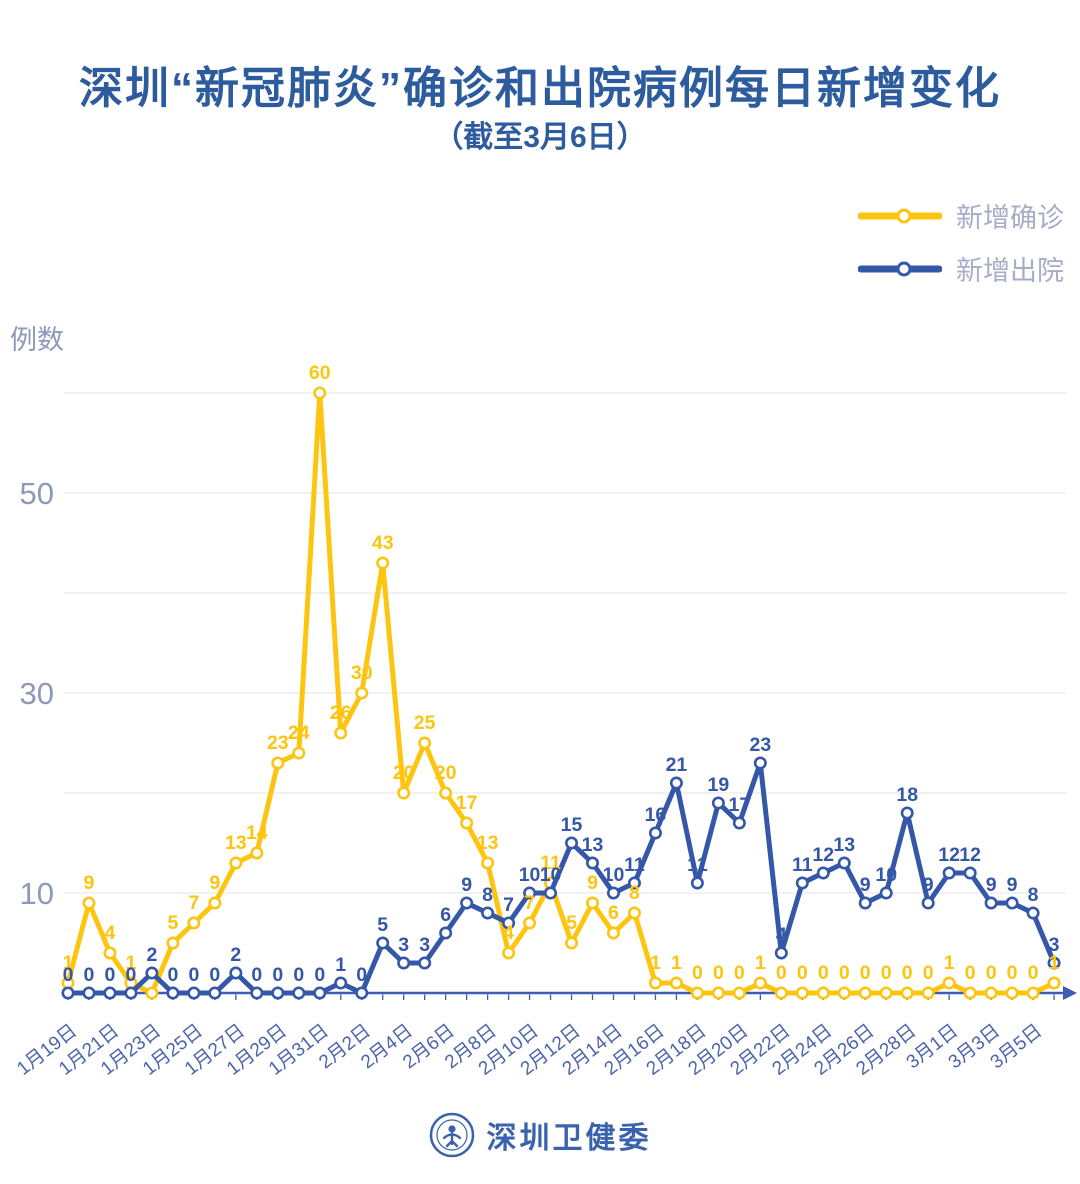  Describe the element at coordinates (320, 373) in the screenshot. I see `confirmed-data-label: 60` at that location.